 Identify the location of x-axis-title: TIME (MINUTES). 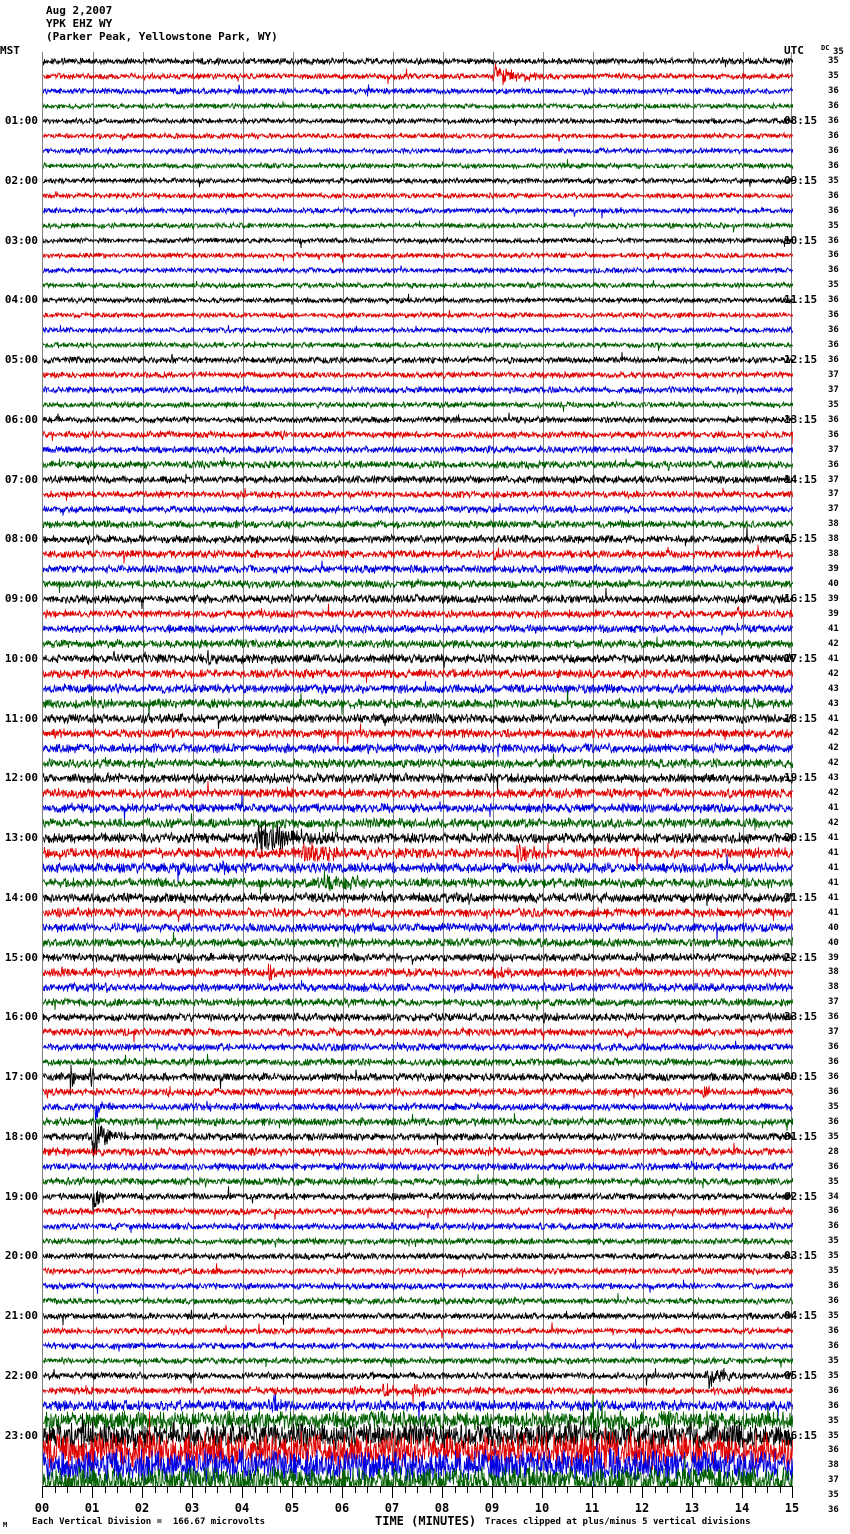
(426, 1521).